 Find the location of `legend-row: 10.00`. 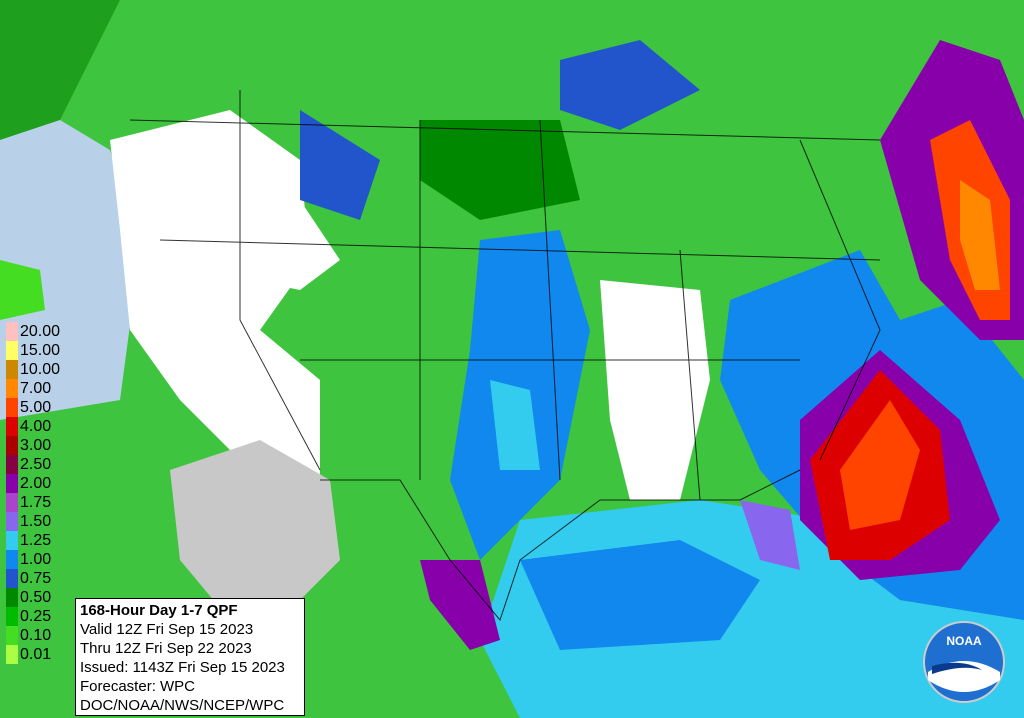

legend-row: 10.00 is located at coordinates (41, 369).